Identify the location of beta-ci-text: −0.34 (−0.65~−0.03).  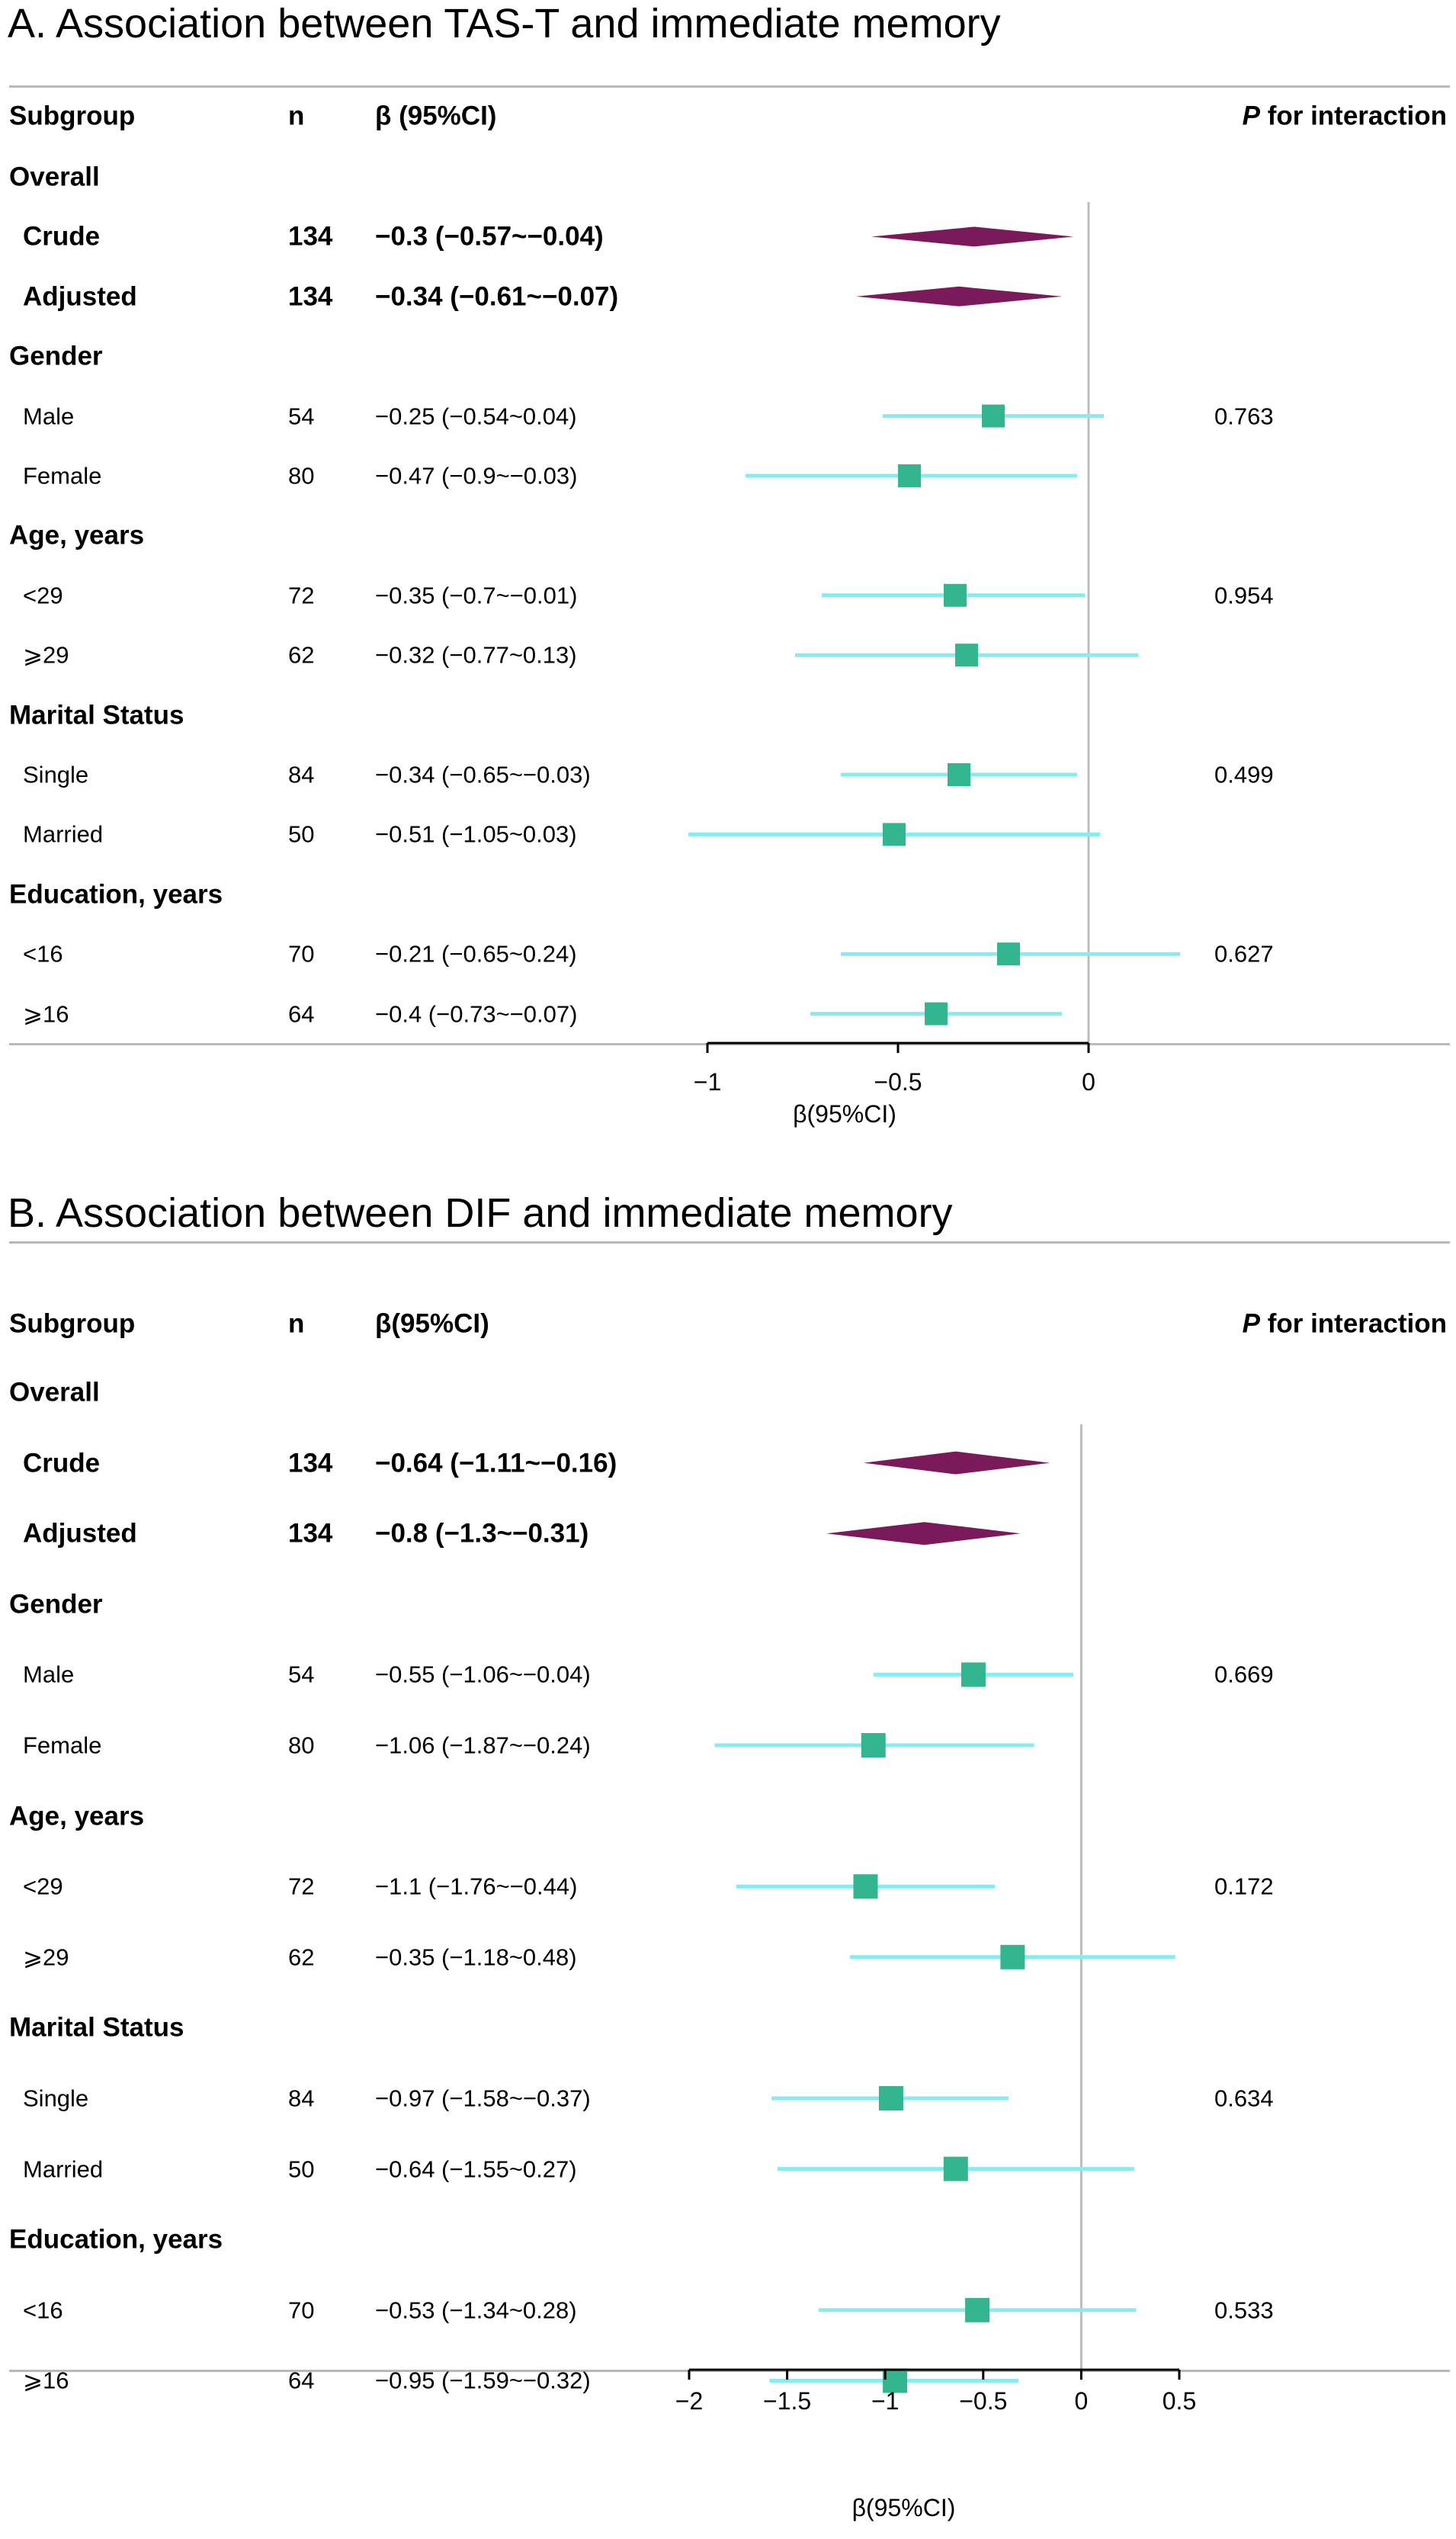
(483, 774).